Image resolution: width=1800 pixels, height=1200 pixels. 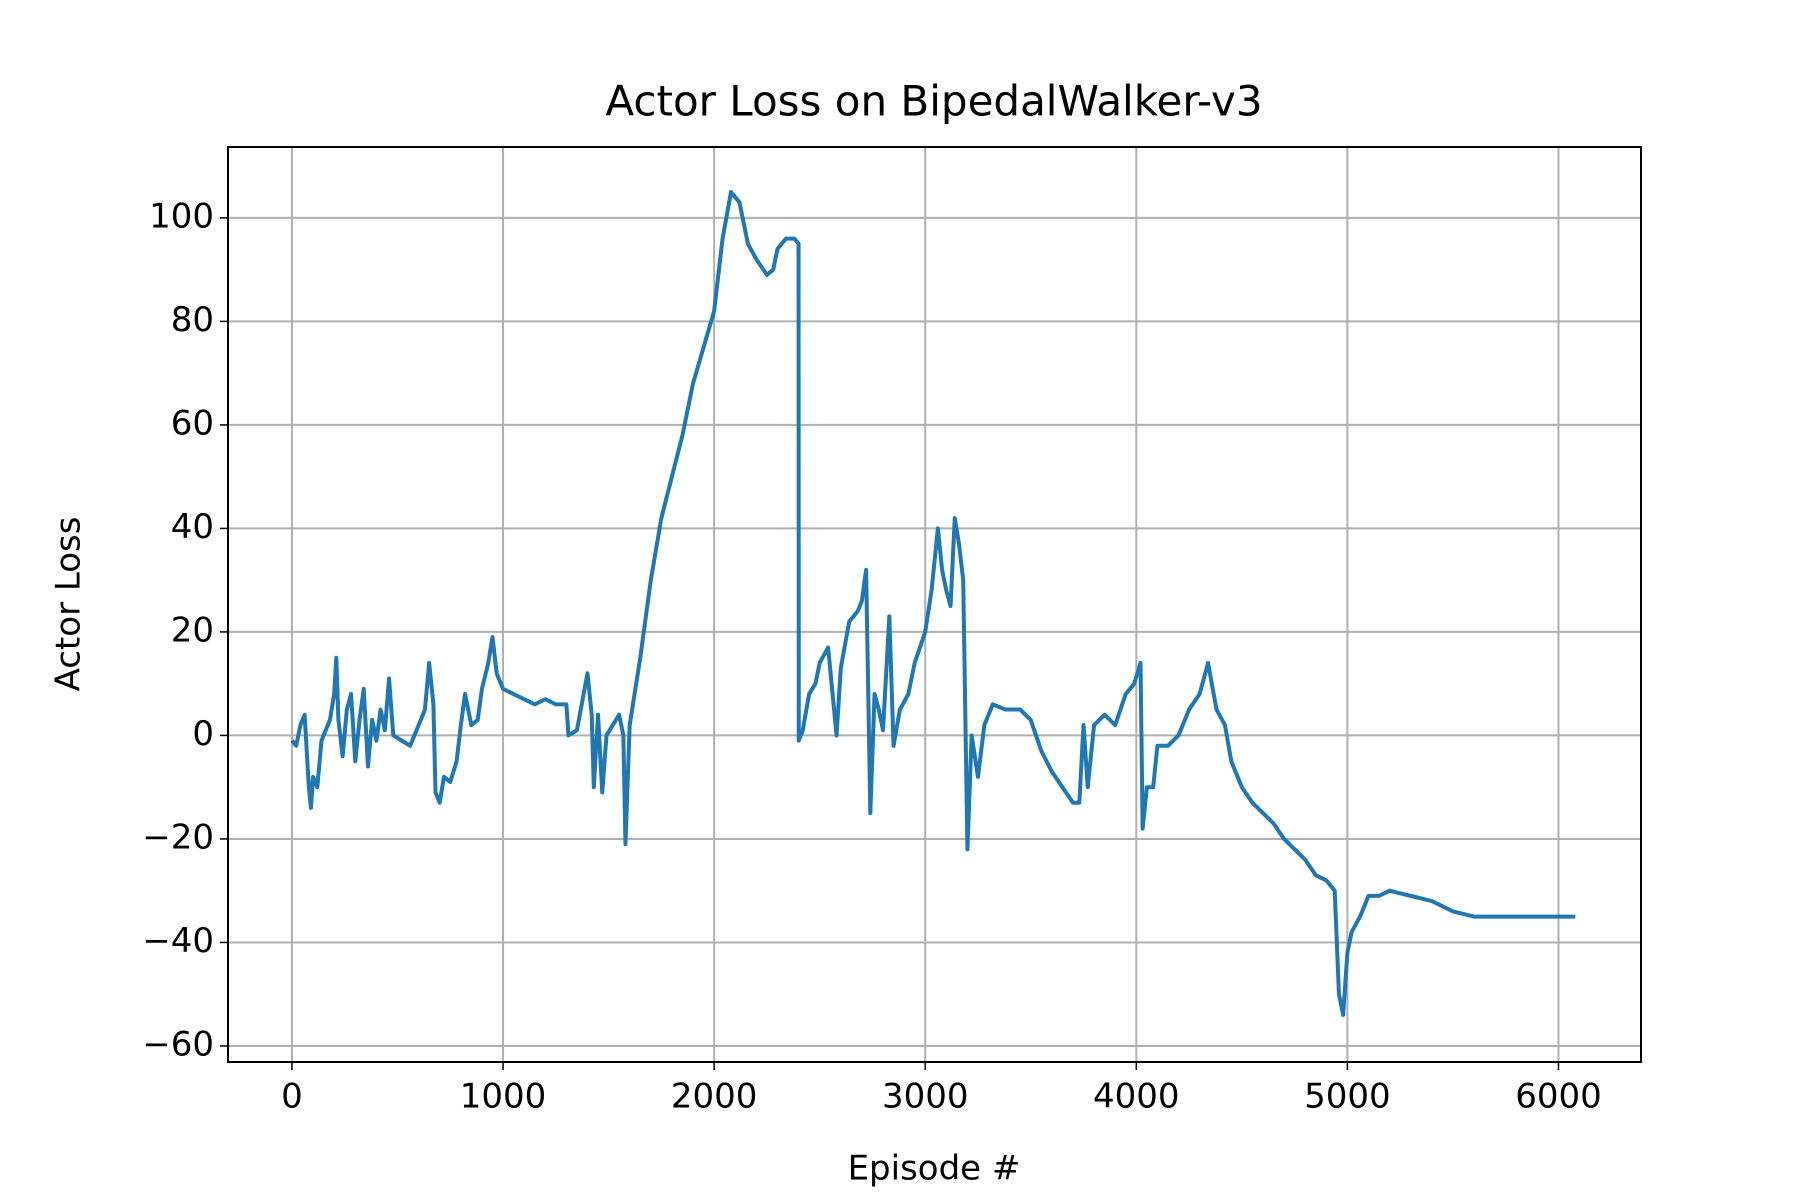 What do you see at coordinates (934, 1169) in the screenshot?
I see `x-axis-label: Episode #` at bounding box center [934, 1169].